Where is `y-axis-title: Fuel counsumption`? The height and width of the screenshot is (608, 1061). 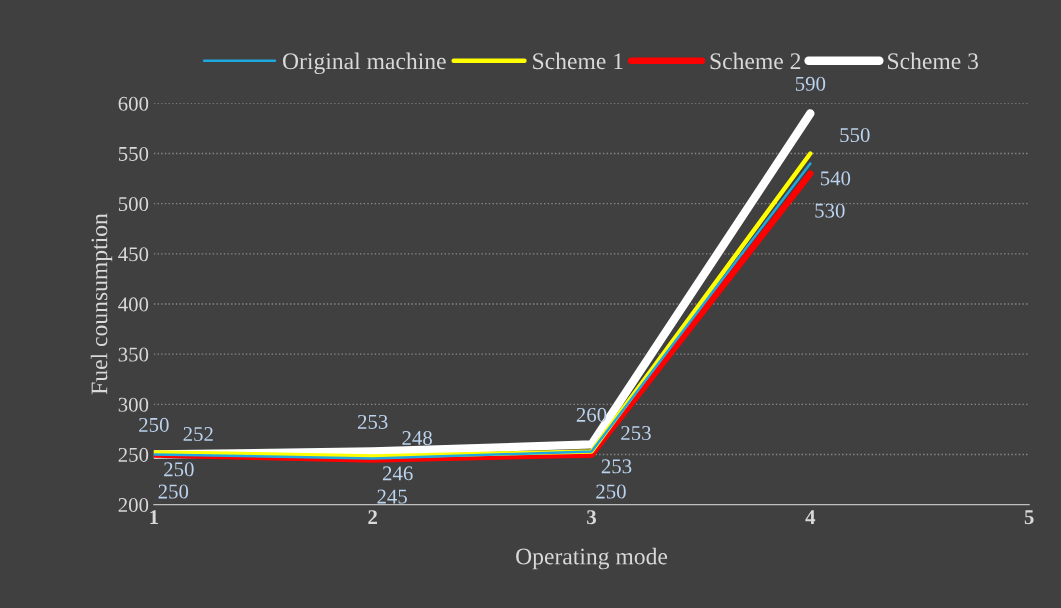 y-axis-title: Fuel counsumption is located at coordinates (101, 304).